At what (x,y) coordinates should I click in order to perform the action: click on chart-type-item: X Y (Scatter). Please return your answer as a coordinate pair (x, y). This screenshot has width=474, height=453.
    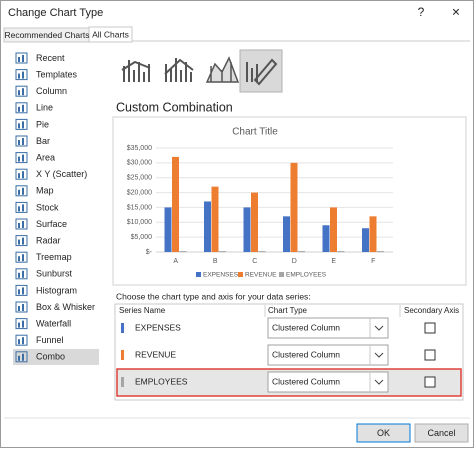
    Looking at the image, I should click on (61, 174).